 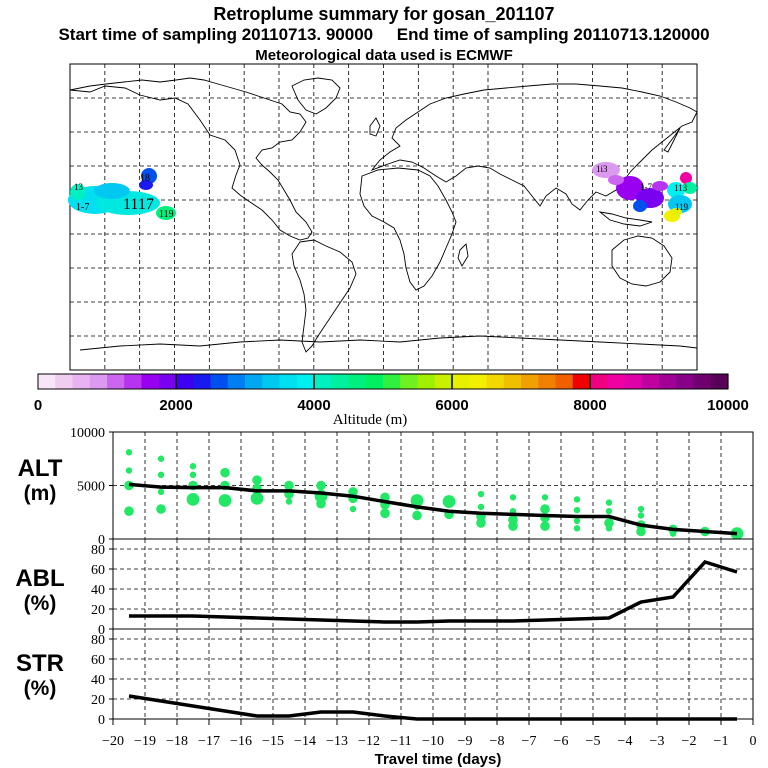 I want to click on end-time-label: End time of sampling 20110713.120000, so click(x=553, y=34).